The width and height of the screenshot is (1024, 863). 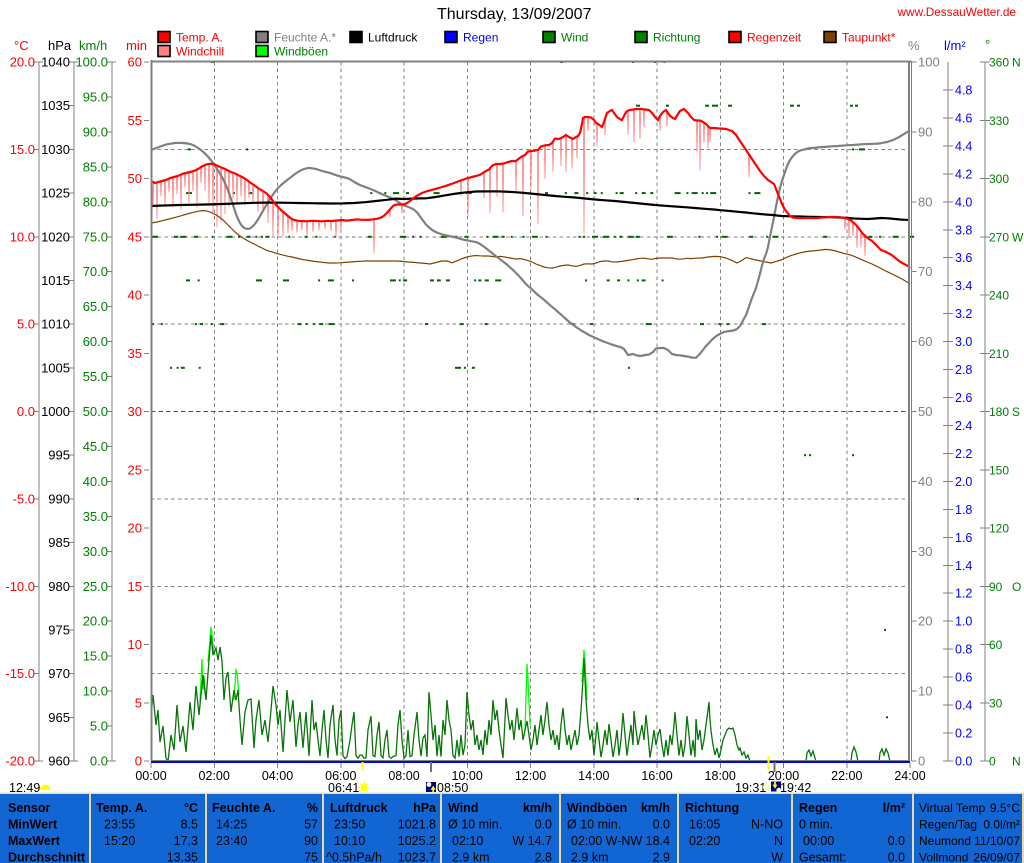 What do you see at coordinates (999, 63) in the screenshot?
I see `svg-text: 360` at bounding box center [999, 63].